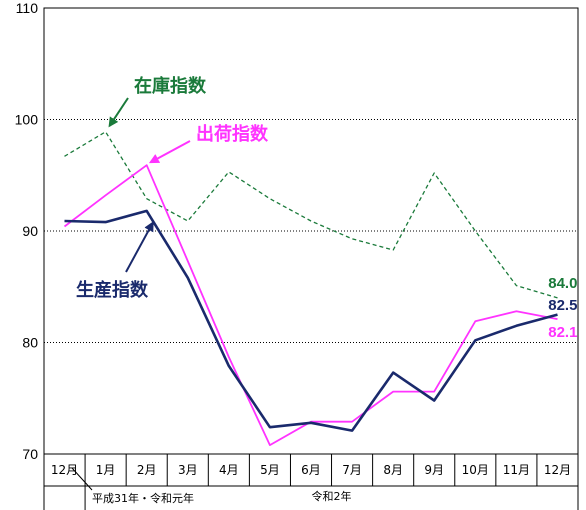 This screenshot has height=510, width=586. What do you see at coordinates (229, 470) in the screenshot?
I see `x-tick-label: 4月` at bounding box center [229, 470].